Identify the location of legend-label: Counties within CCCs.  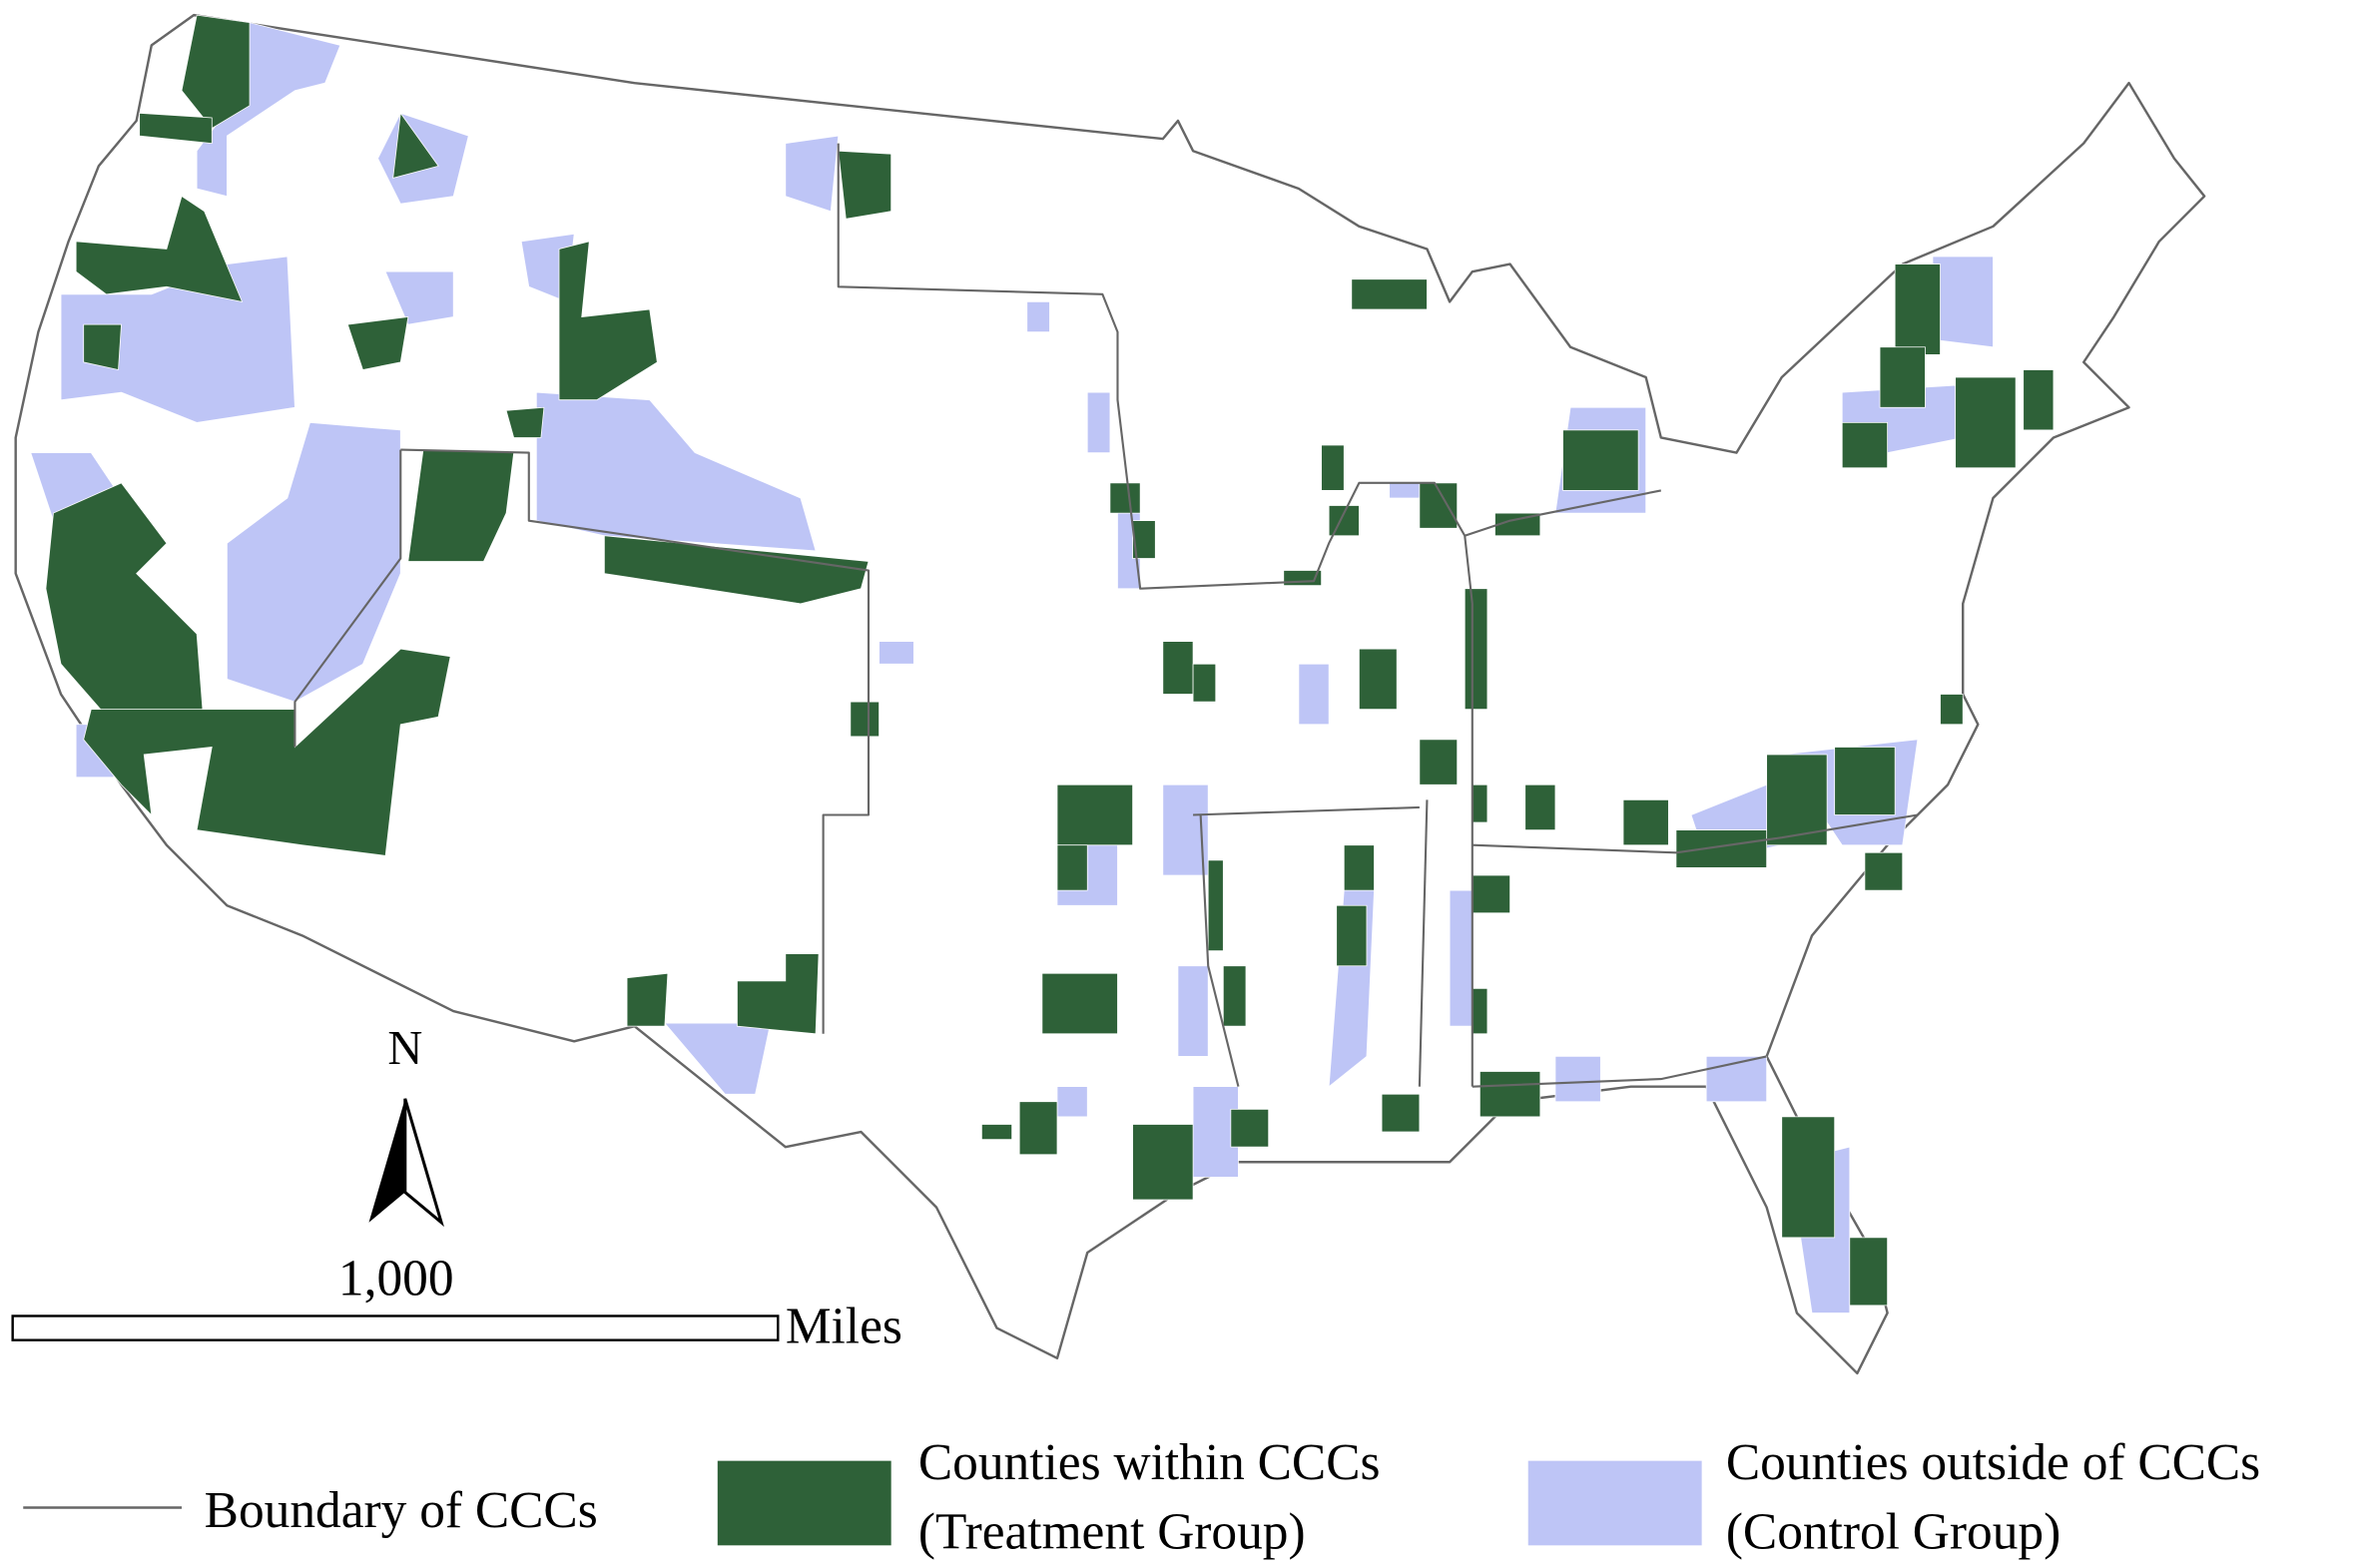
(1150, 1462).